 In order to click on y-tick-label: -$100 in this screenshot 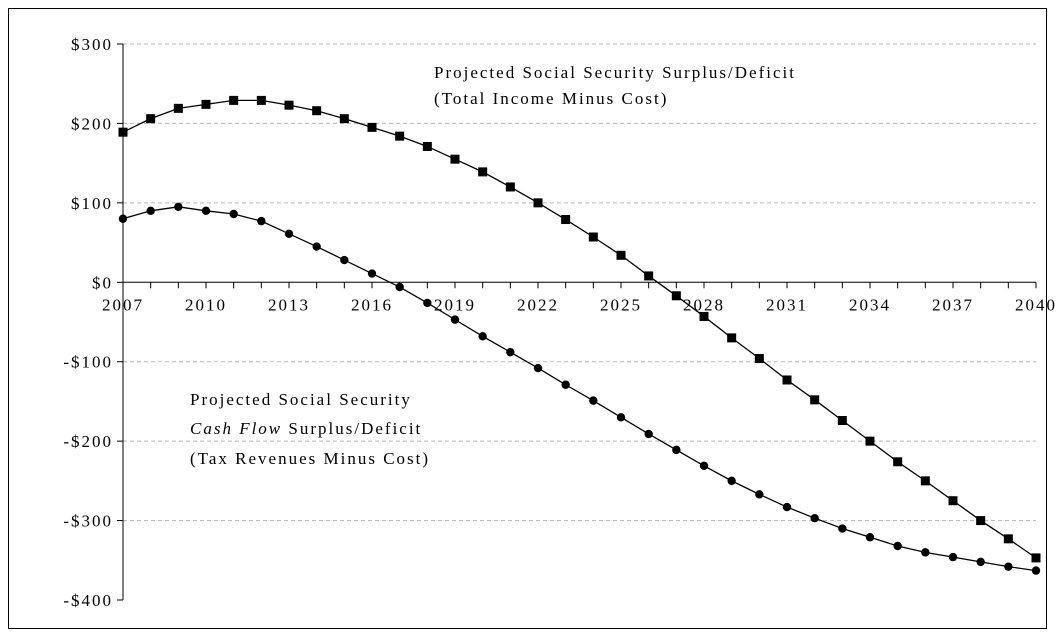, I will do `click(88, 362)`.